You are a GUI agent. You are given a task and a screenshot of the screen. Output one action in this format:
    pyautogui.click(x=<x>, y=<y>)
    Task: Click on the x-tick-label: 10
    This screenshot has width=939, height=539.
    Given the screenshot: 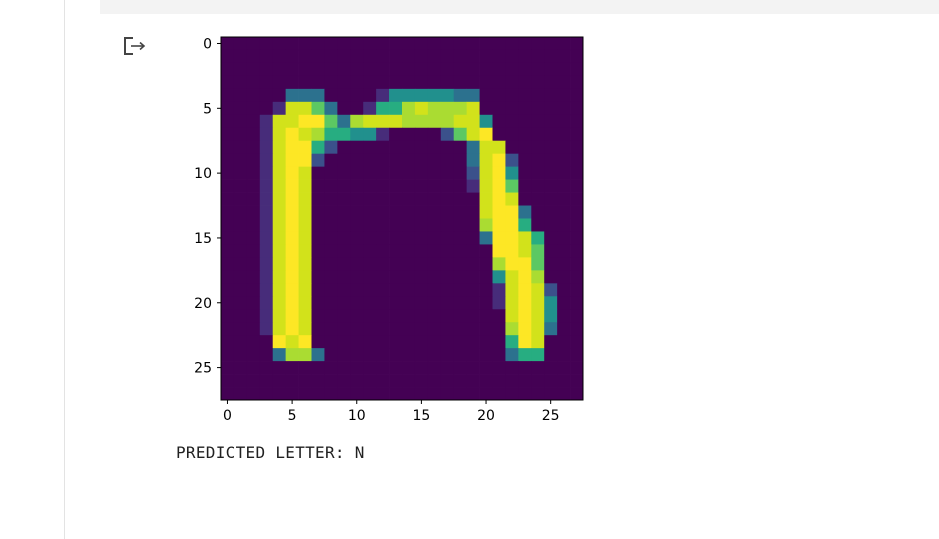 What is the action you would take?
    pyautogui.click(x=357, y=416)
    